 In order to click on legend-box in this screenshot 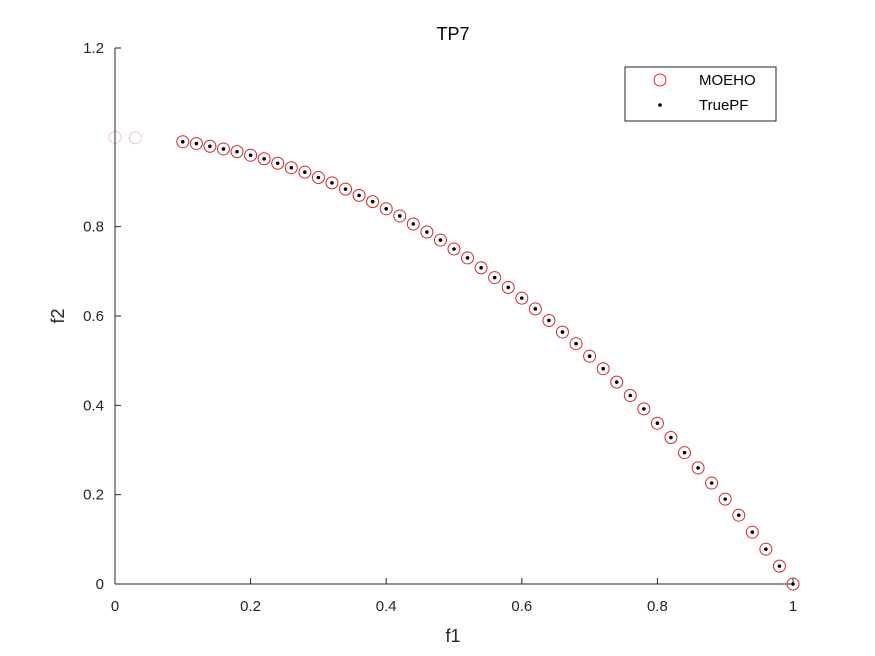, I will do `click(700, 94)`.